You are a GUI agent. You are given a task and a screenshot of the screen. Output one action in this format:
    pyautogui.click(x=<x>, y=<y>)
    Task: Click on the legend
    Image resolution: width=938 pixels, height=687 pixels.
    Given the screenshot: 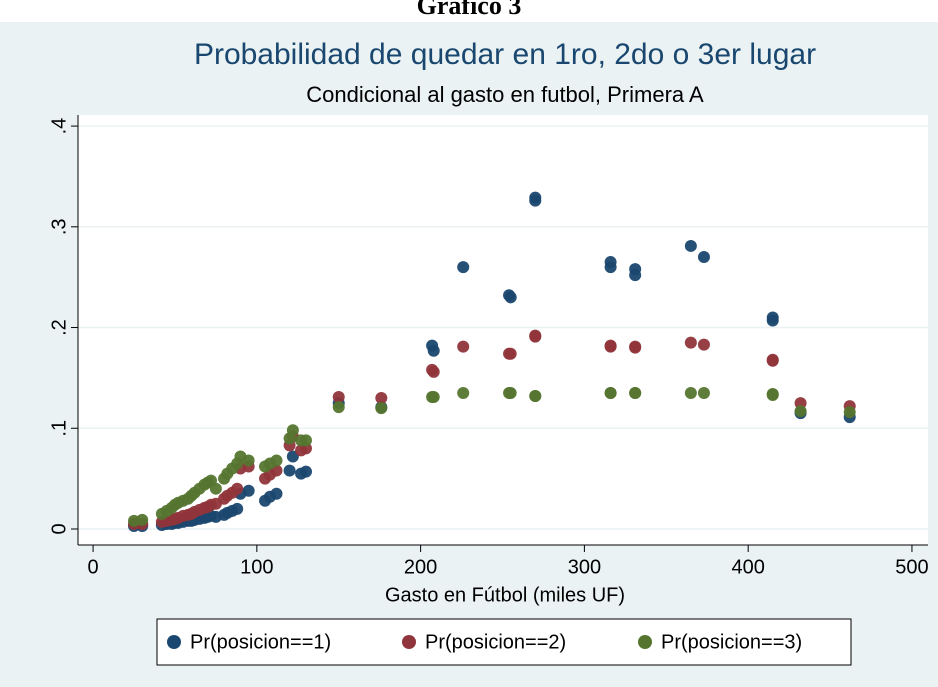 What is the action you would take?
    pyautogui.click(x=504, y=642)
    